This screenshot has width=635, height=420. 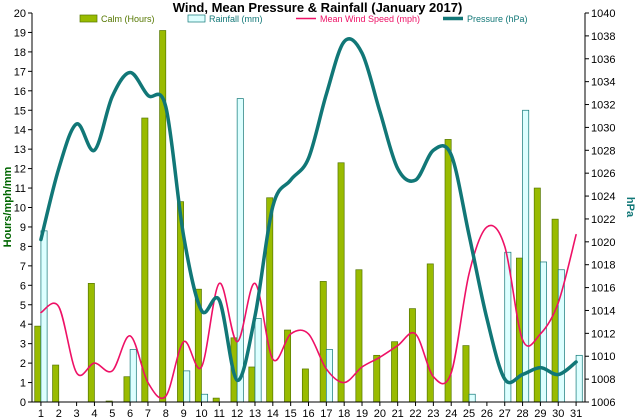 What do you see at coordinates (184, 414) in the screenshot?
I see `x-tick-label: 9` at bounding box center [184, 414].